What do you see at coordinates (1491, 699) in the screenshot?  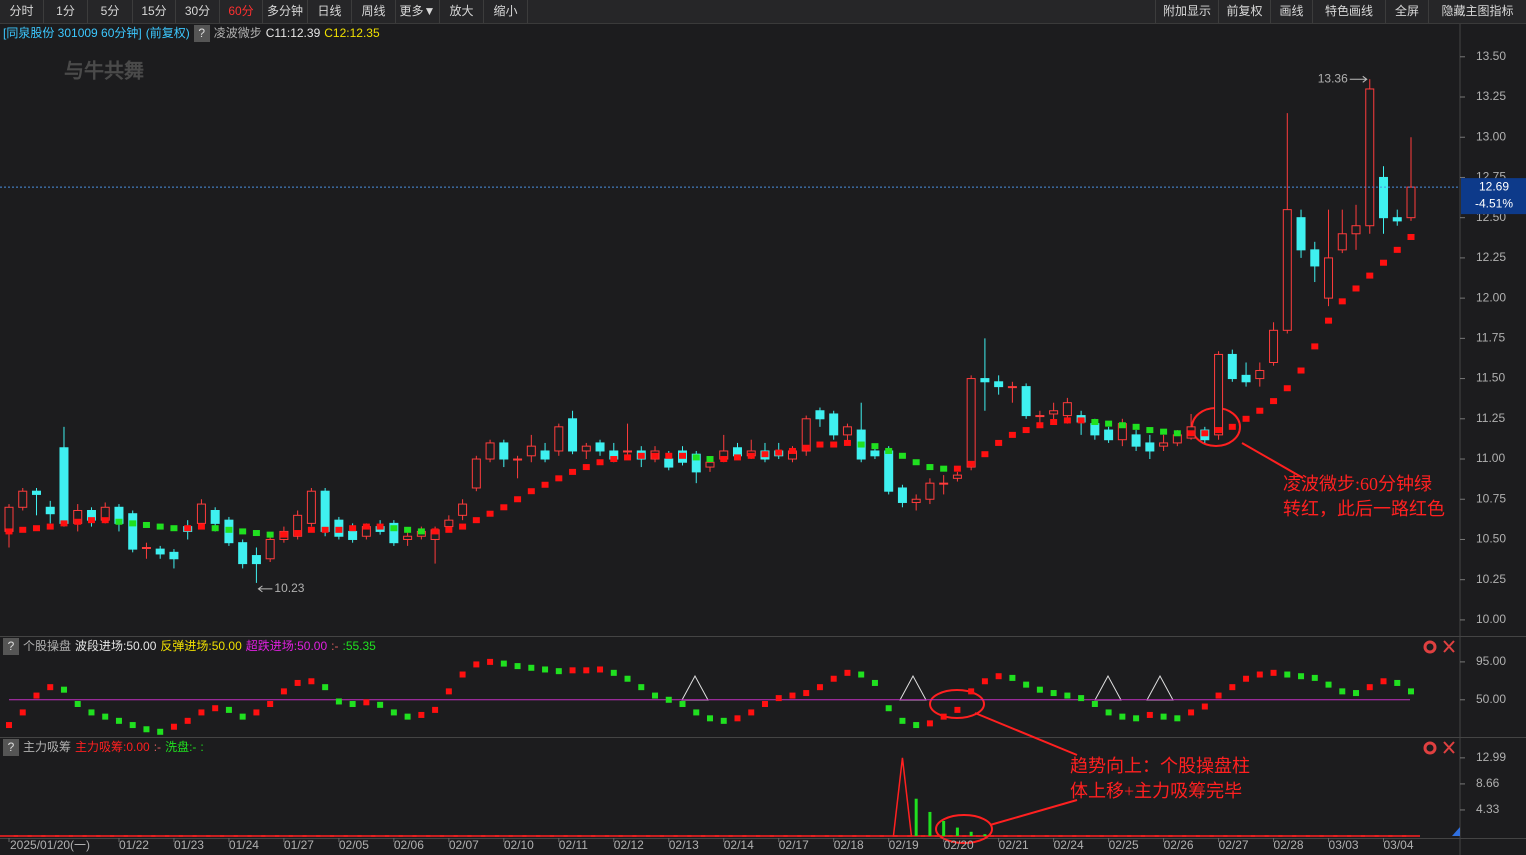 I see `y-tick-label: 50.00` at bounding box center [1491, 699].